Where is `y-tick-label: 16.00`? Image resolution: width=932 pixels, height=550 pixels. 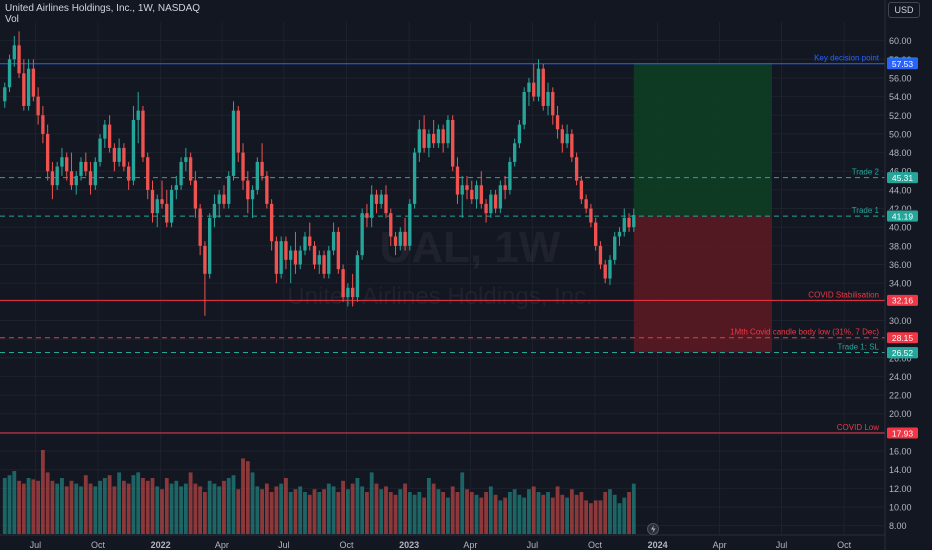 y-tick-label: 16.00 is located at coordinates (900, 452).